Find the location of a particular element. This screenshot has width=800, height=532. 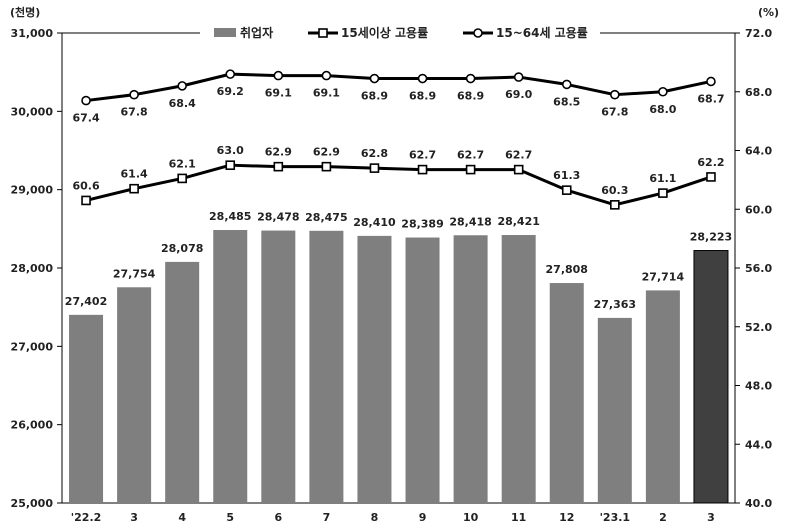

legend-line1-marker is located at coordinates (323, 33).